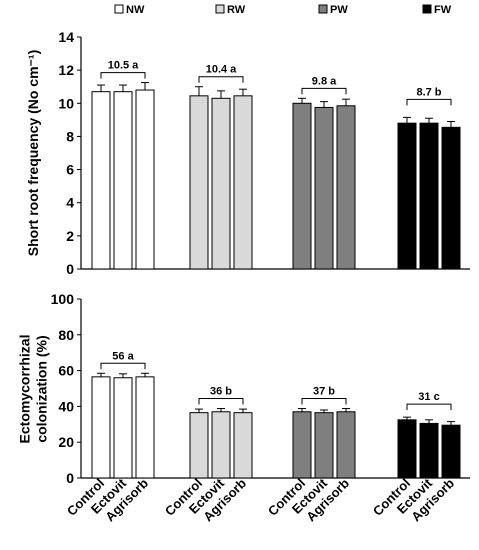  I want to click on y-tick-label: 20, so click(66, 442).